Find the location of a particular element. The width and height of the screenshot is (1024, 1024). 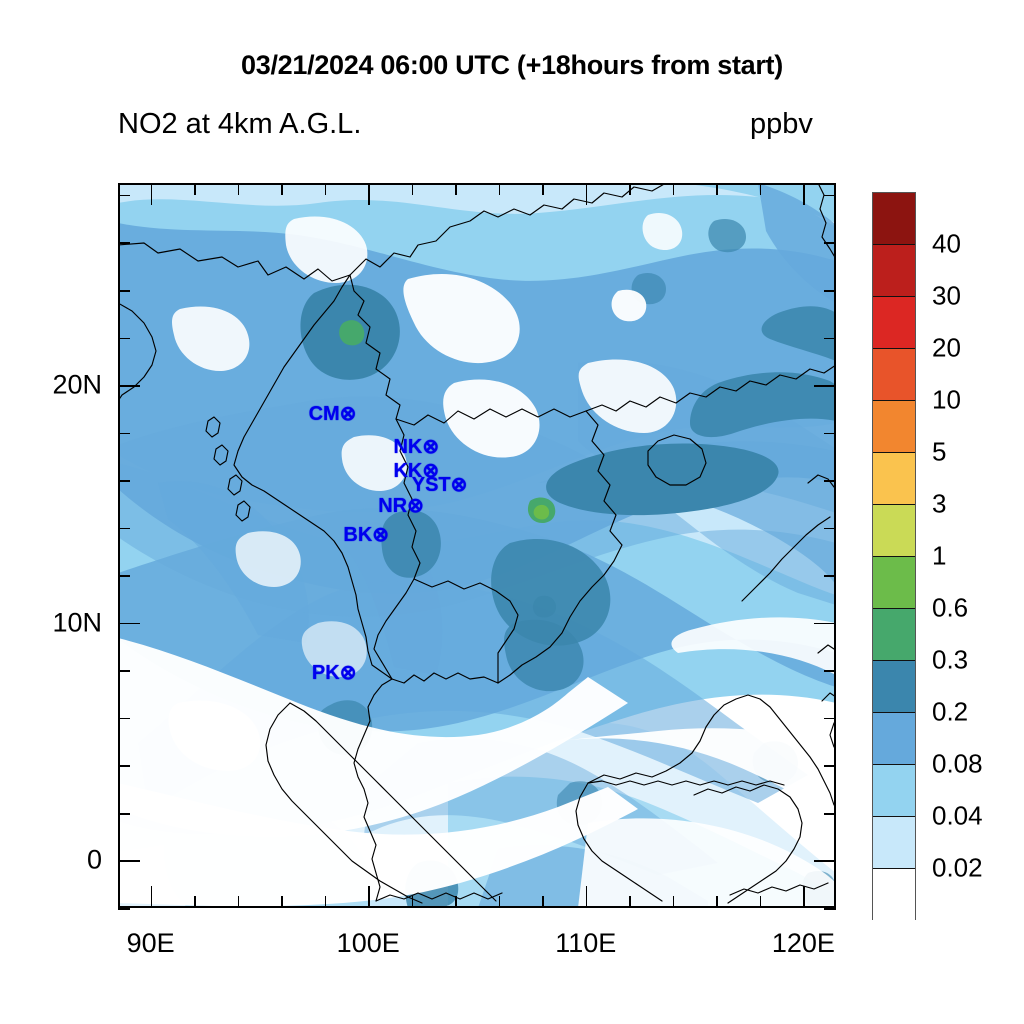

colorbar-band-0.08-0.2 is located at coordinates (894, 739).